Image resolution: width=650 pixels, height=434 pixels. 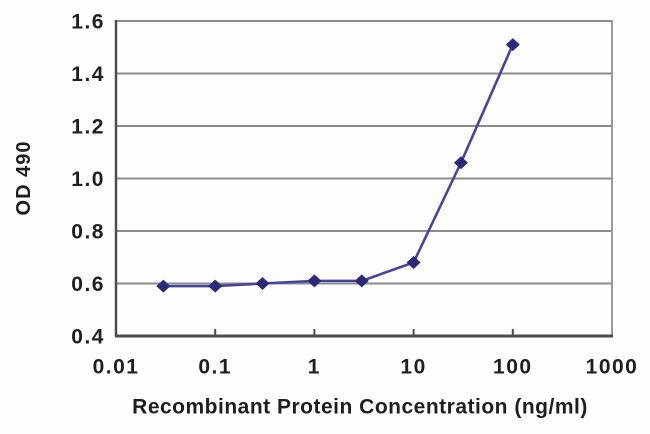 What do you see at coordinates (215, 367) in the screenshot?
I see `x-tick-label: 0.1` at bounding box center [215, 367].